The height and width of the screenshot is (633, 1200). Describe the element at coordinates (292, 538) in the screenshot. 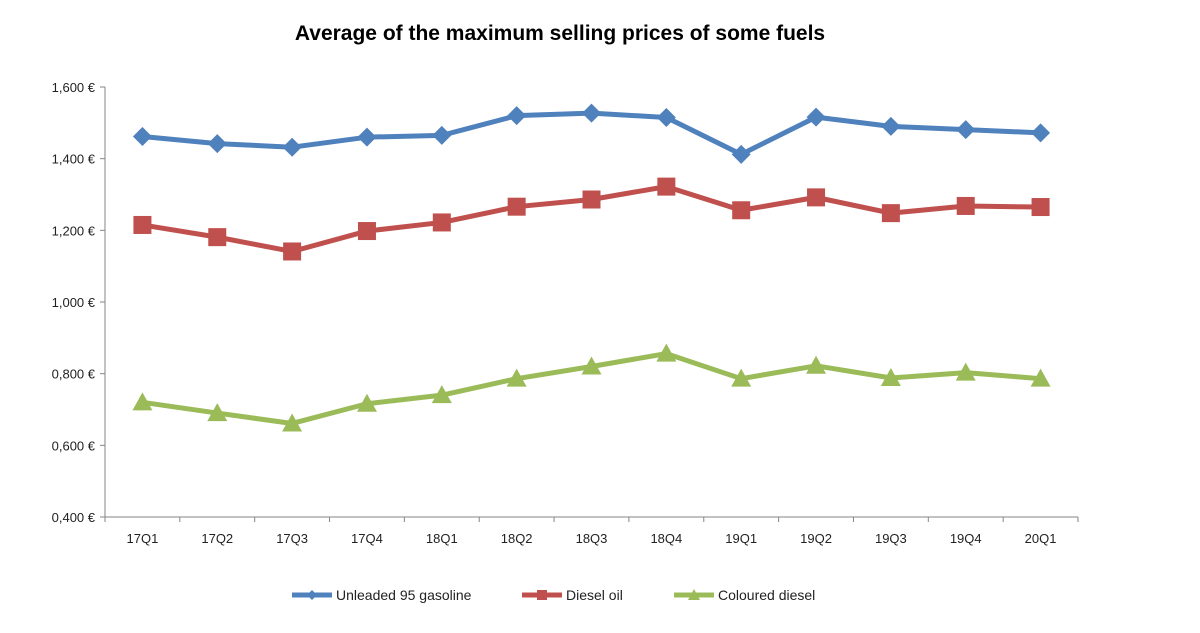

I see `x-tick-label: 17Q3` at that location.